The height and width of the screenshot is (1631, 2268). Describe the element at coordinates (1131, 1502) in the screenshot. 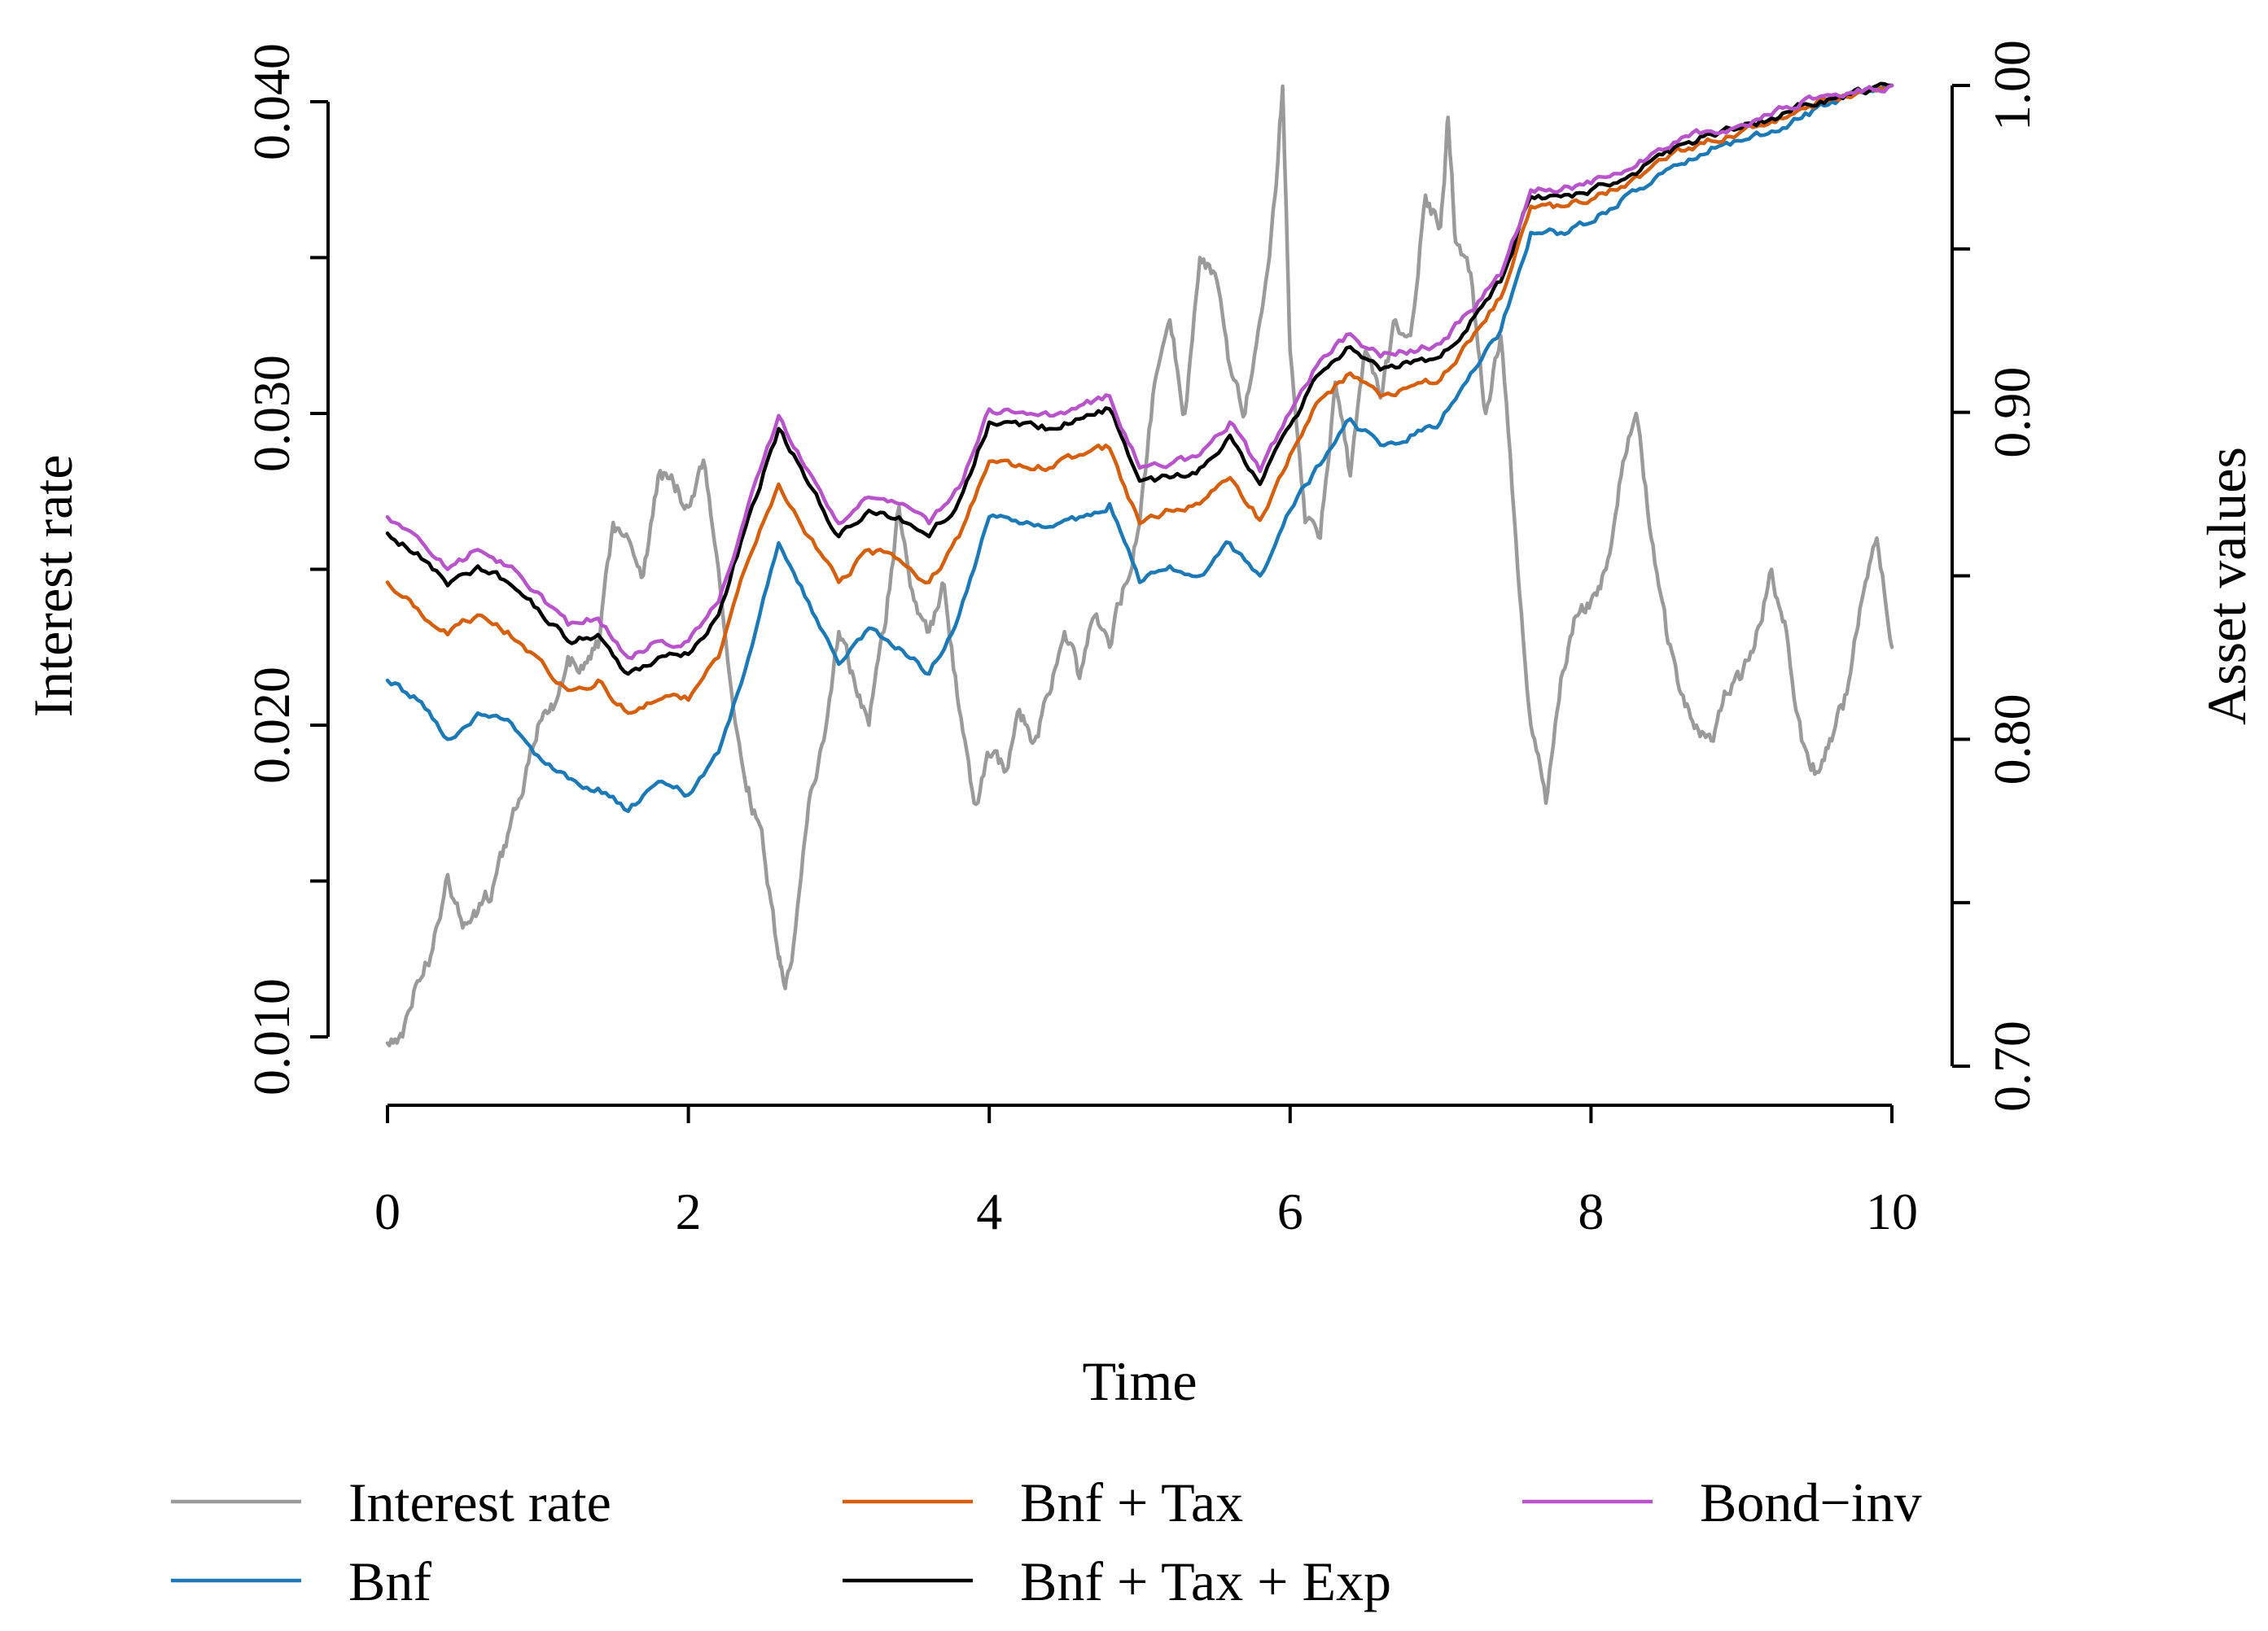

I see `legend-label-bnf-tax: Bnf + Tax` at that location.